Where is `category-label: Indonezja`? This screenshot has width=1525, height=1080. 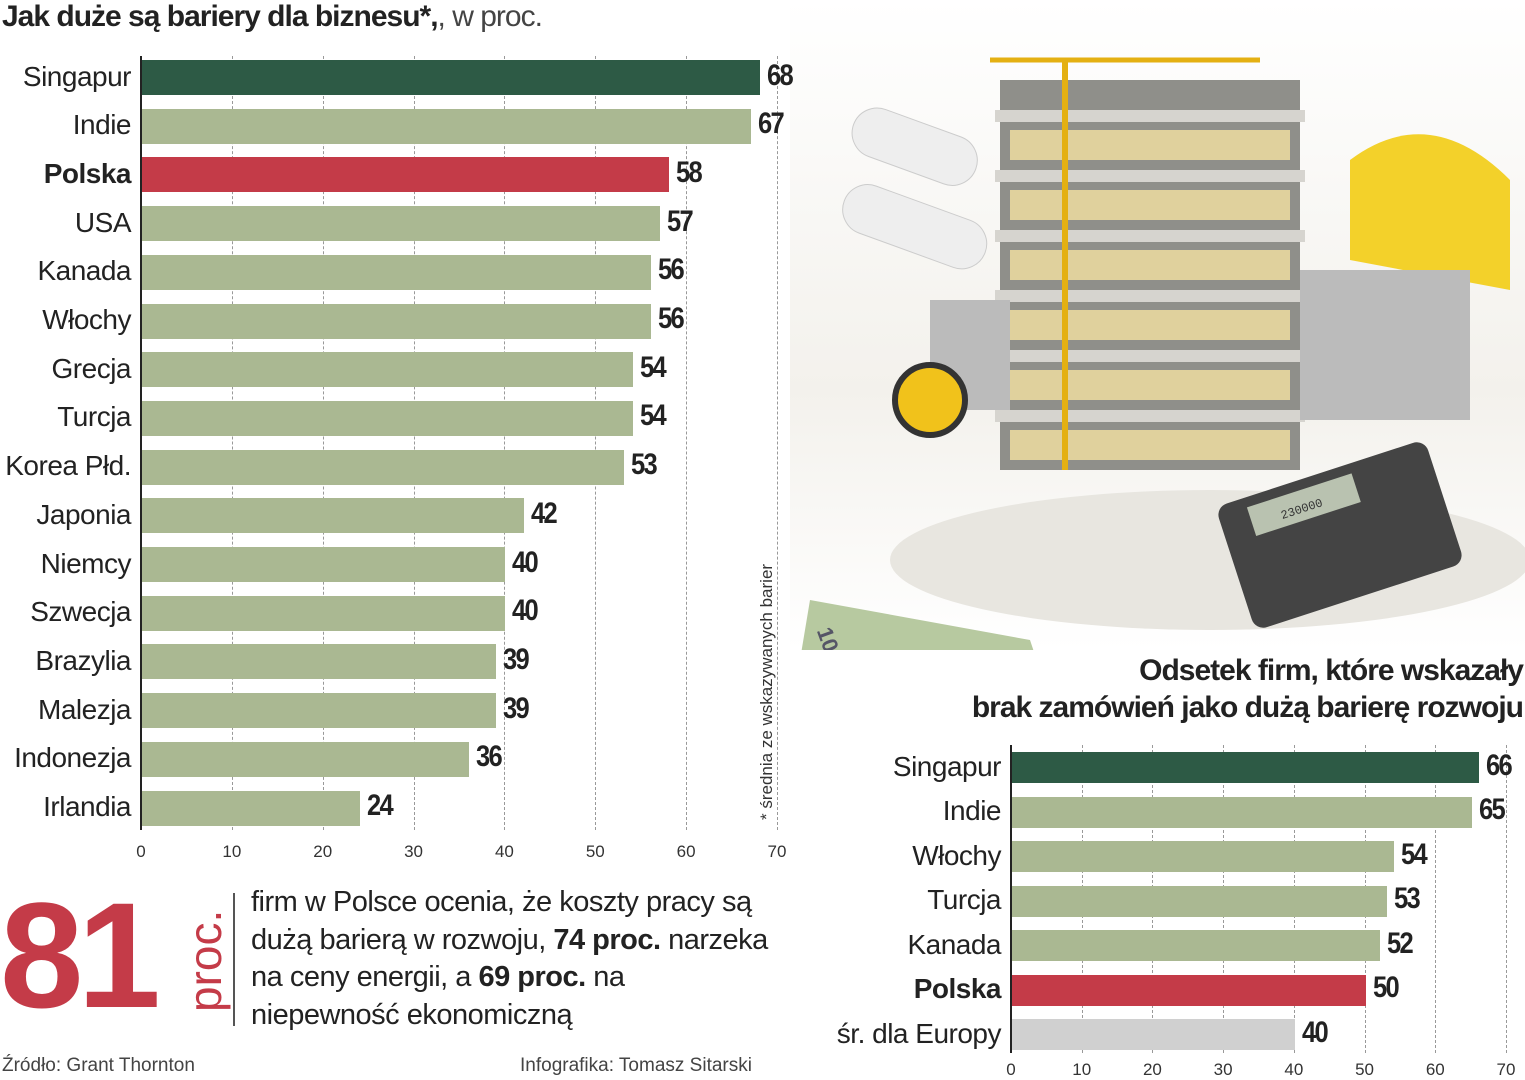 category-label: Indonezja is located at coordinates (72, 758).